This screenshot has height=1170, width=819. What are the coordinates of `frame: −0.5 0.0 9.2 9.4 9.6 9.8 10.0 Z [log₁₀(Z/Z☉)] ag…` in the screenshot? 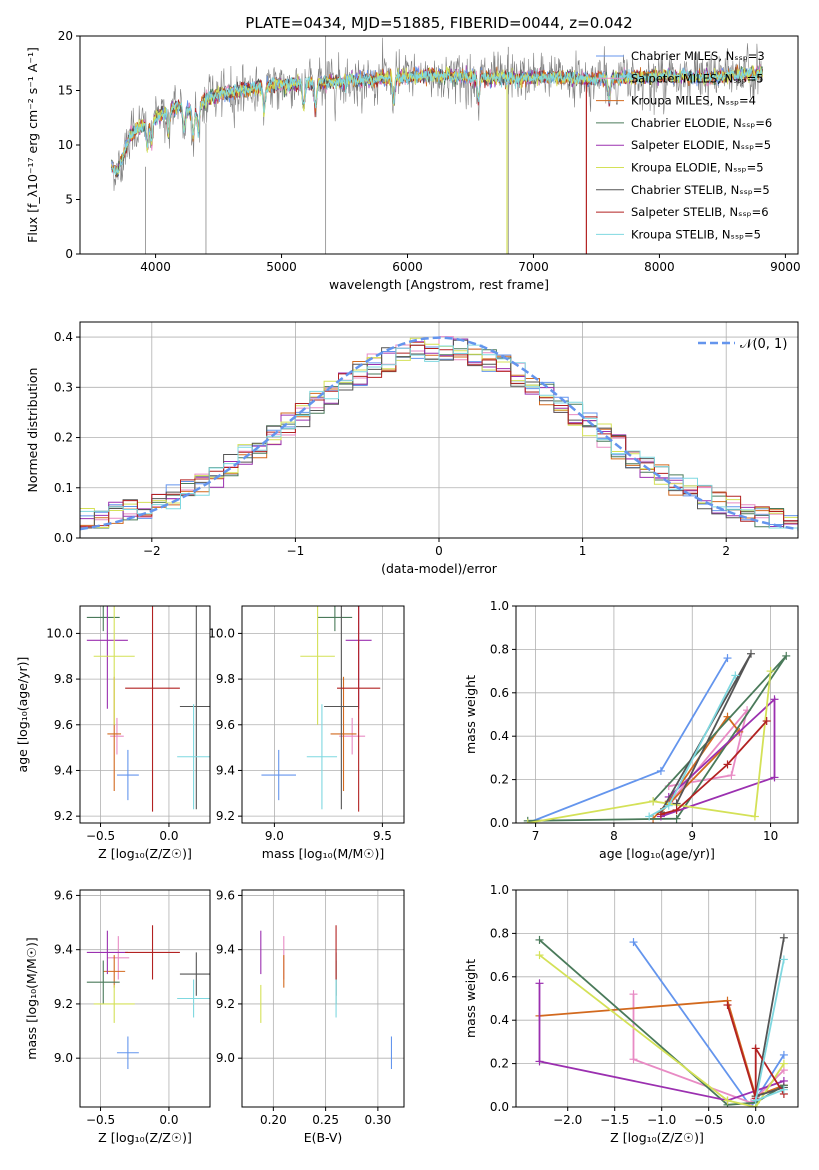 It's located at (113, 733).